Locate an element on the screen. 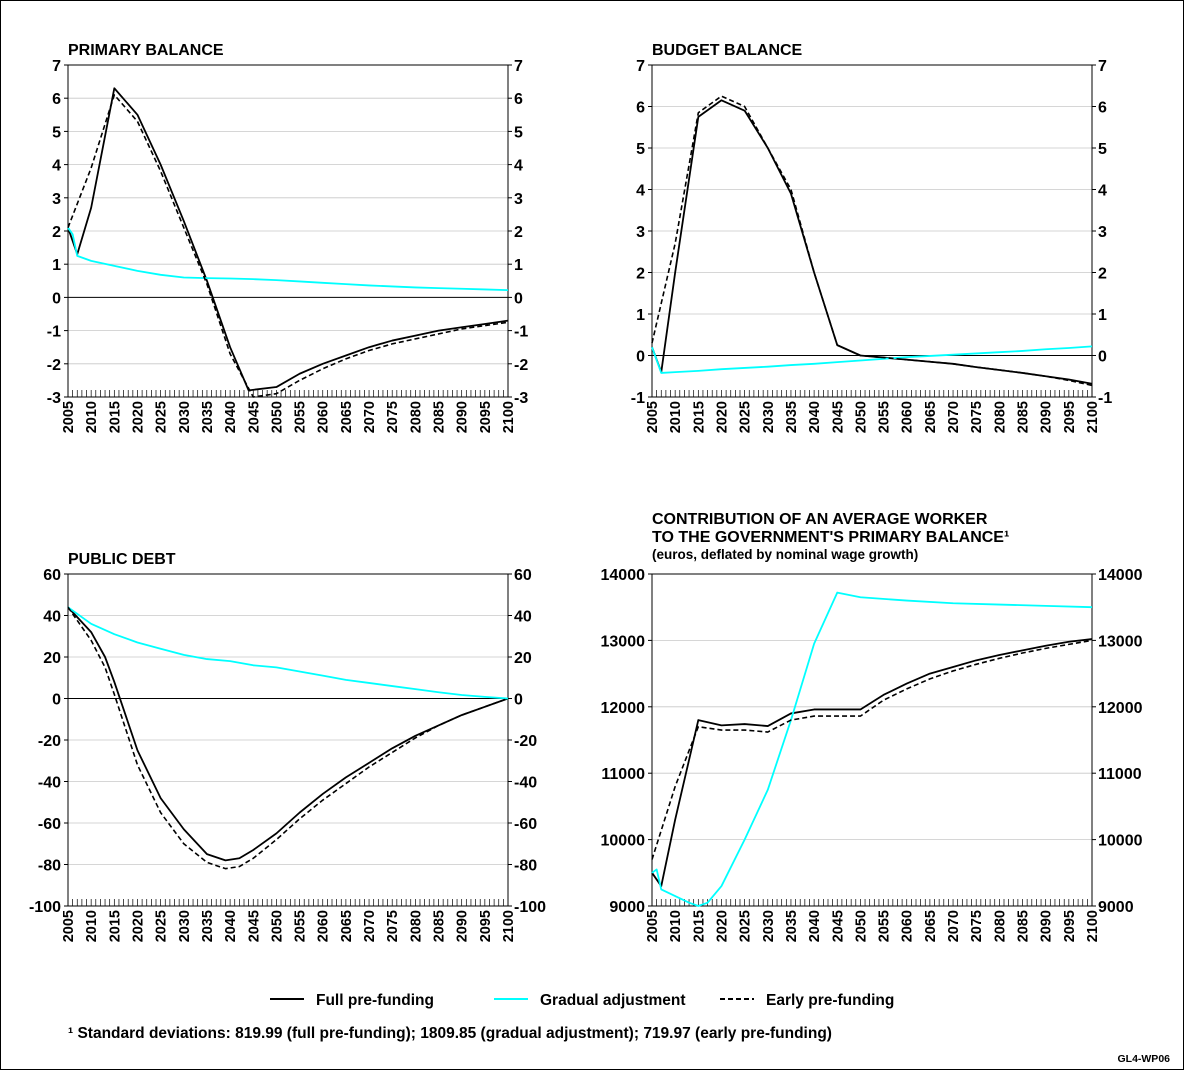 The image size is (1184, 1070). plot-frame-worker-contribution is located at coordinates (872, 740).